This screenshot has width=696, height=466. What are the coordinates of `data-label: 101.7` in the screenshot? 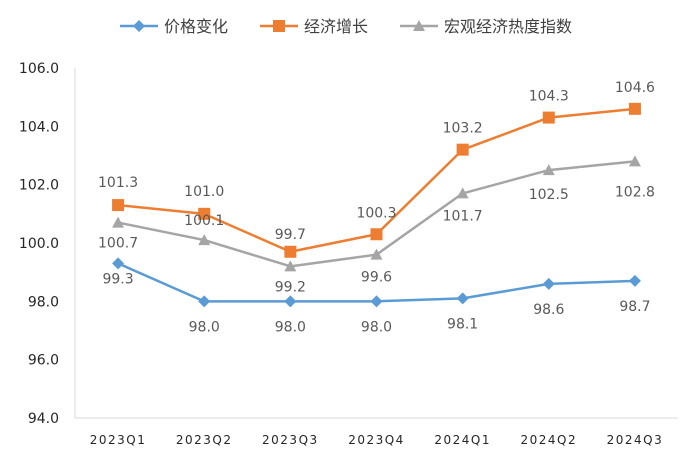 It's located at (463, 216).